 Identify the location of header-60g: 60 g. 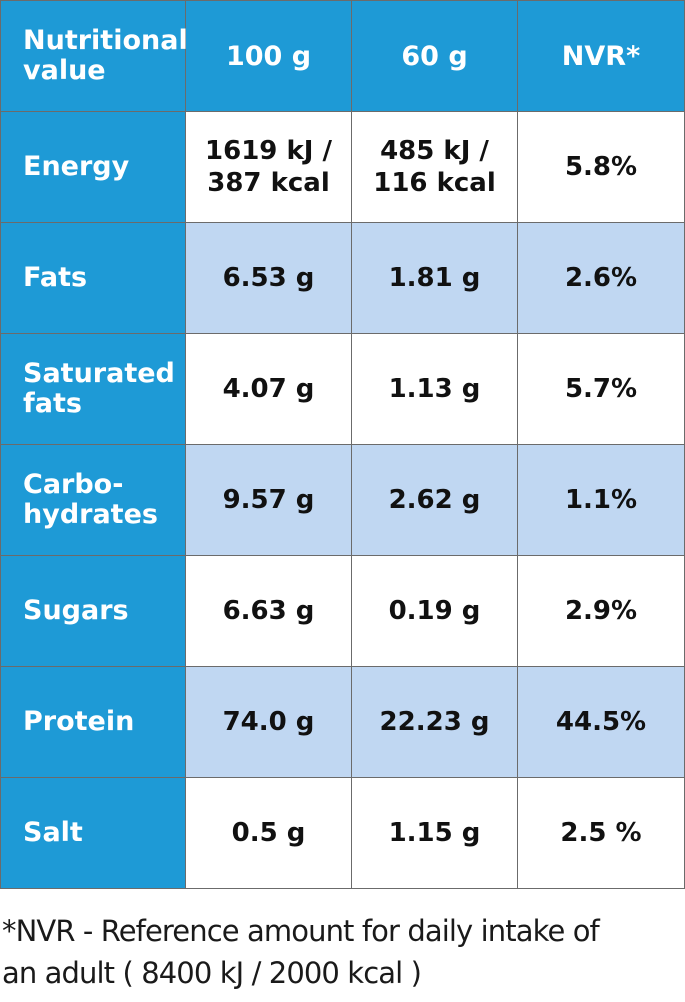
(434, 56).